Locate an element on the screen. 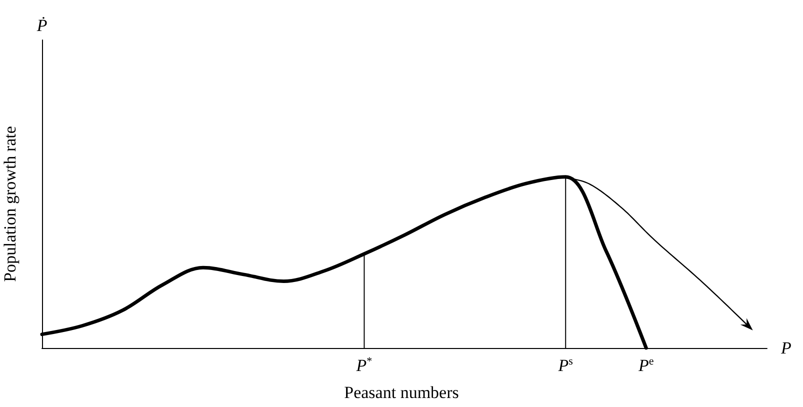 The width and height of the screenshot is (803, 407). x-tick-label: P* is located at coordinates (363, 365).